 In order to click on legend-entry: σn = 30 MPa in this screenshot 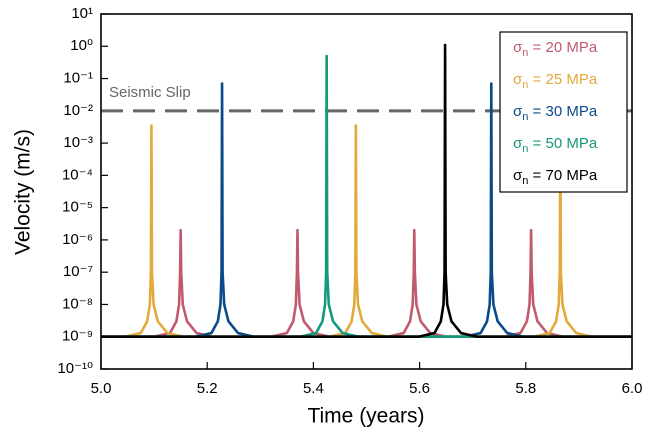, I will do `click(555, 113)`.